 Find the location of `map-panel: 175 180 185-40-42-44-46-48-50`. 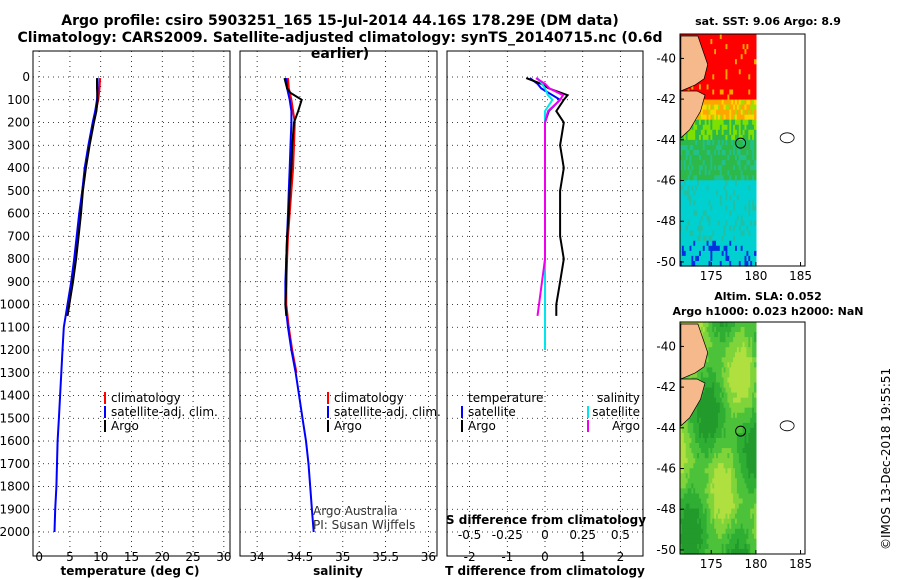

map-panel: 175 180 185-40-42-44-46-48-50 is located at coordinates (734, 446).